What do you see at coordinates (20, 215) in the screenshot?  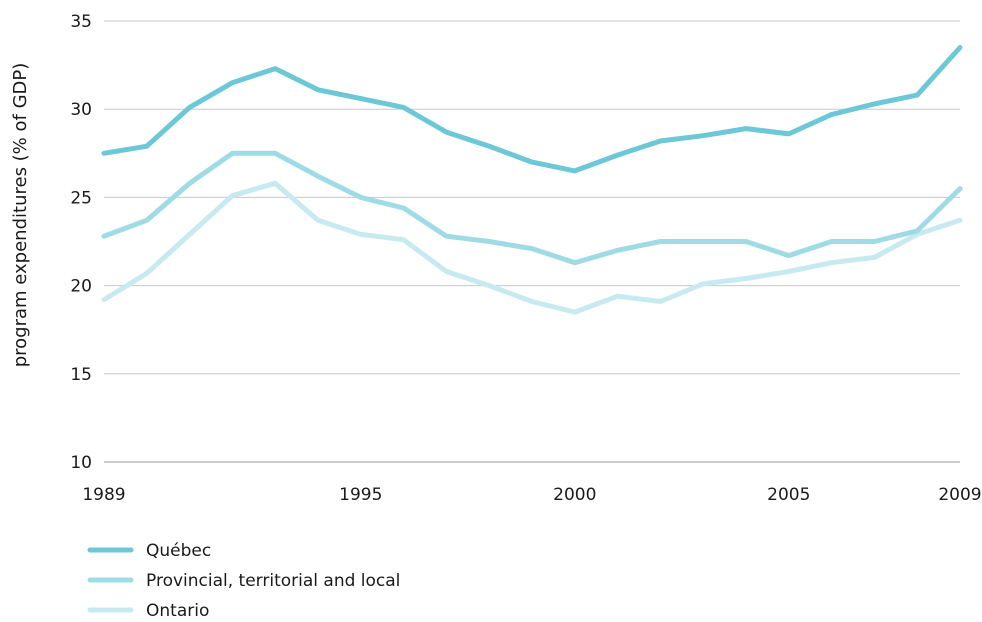 I see `y-axis-title: program expenditures (% of GDP)` at bounding box center [20, 215].